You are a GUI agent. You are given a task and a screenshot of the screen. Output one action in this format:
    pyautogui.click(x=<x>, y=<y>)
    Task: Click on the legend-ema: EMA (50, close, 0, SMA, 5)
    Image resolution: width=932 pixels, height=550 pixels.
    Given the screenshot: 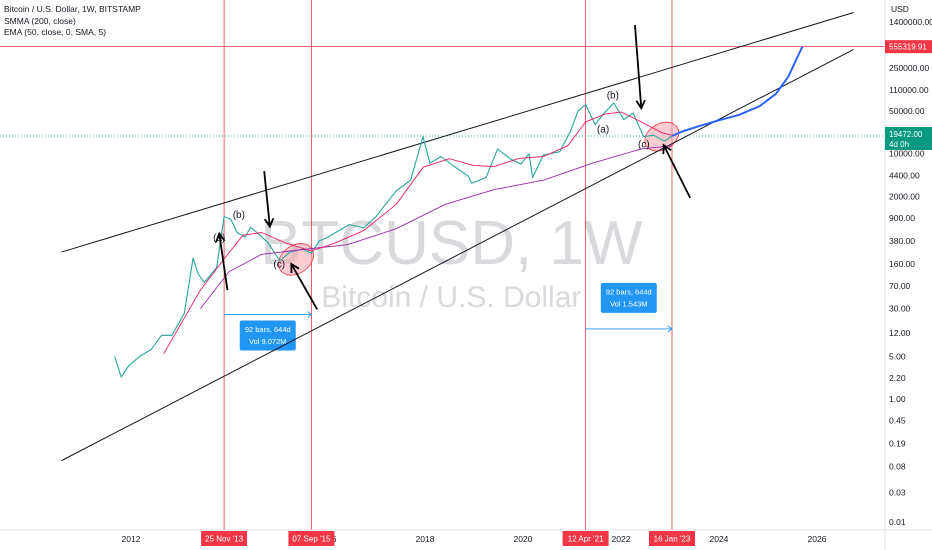 What is the action you would take?
    pyautogui.click(x=55, y=32)
    